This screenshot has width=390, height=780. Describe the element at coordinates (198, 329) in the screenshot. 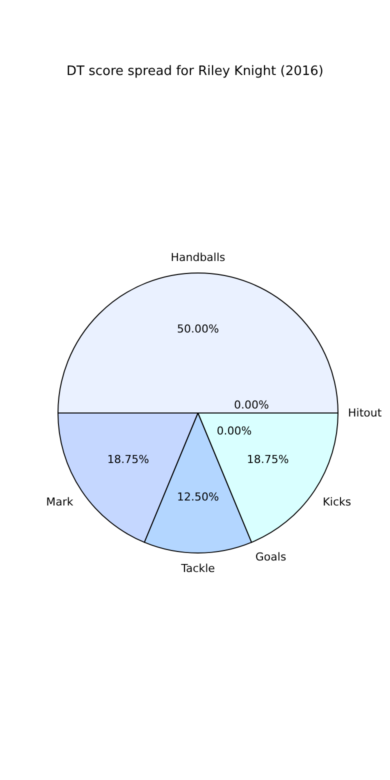

I see `data-label: 50.00%` at that location.